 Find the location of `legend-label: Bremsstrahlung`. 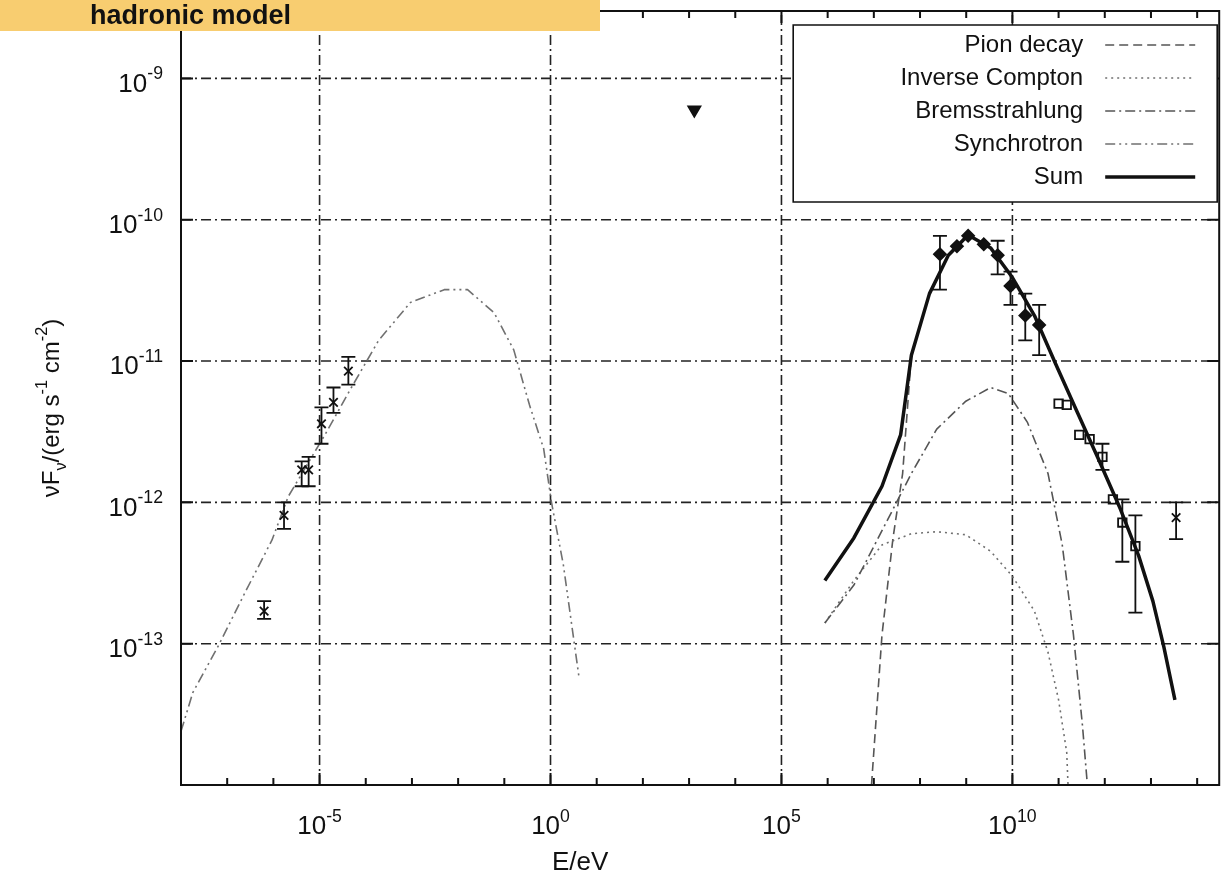

legend-label: Bremsstrahlung is located at coordinates (999, 109).